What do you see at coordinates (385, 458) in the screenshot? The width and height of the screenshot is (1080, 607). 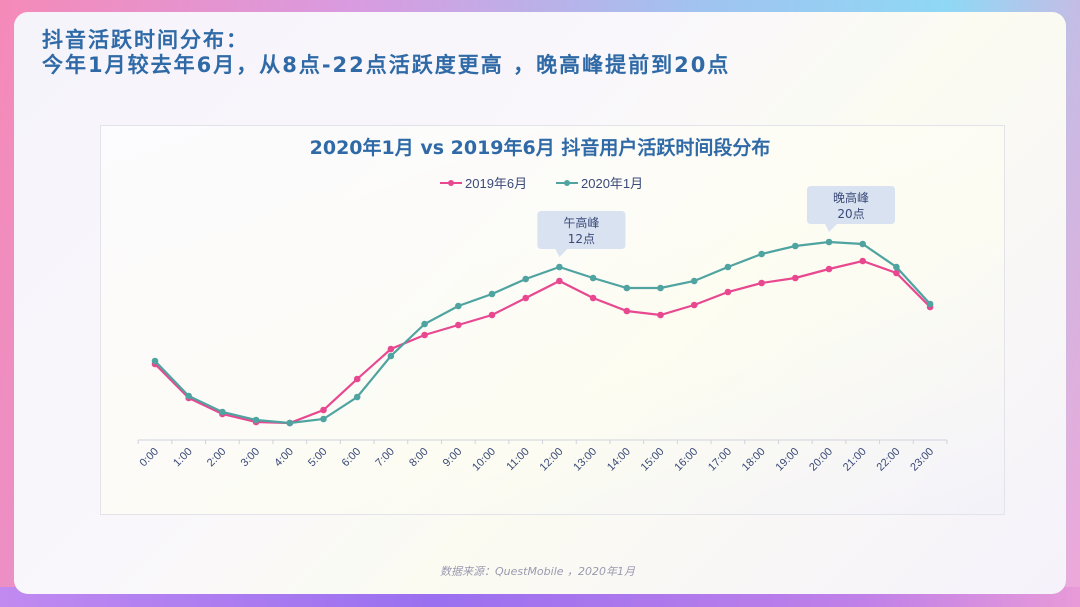 I see `x-tick-label: 7:00` at bounding box center [385, 458].